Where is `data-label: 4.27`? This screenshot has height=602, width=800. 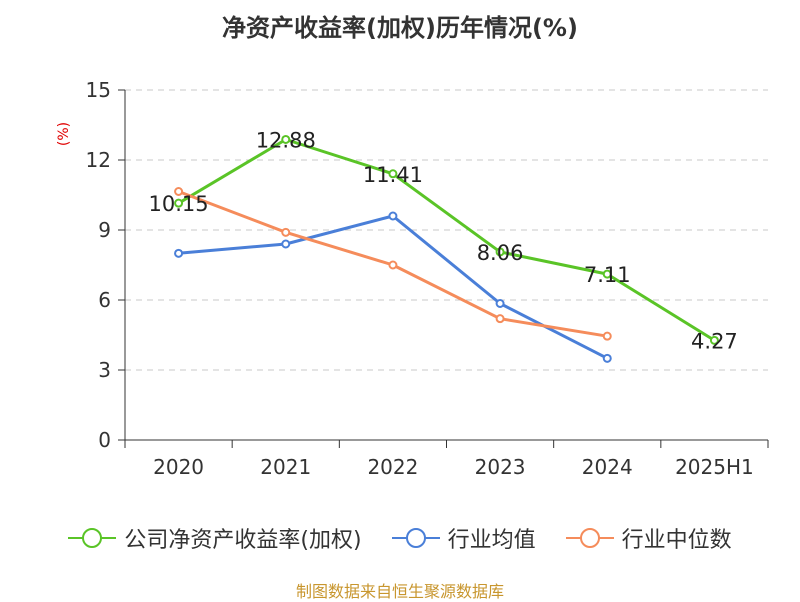
data-label: 4.27 is located at coordinates (714, 341).